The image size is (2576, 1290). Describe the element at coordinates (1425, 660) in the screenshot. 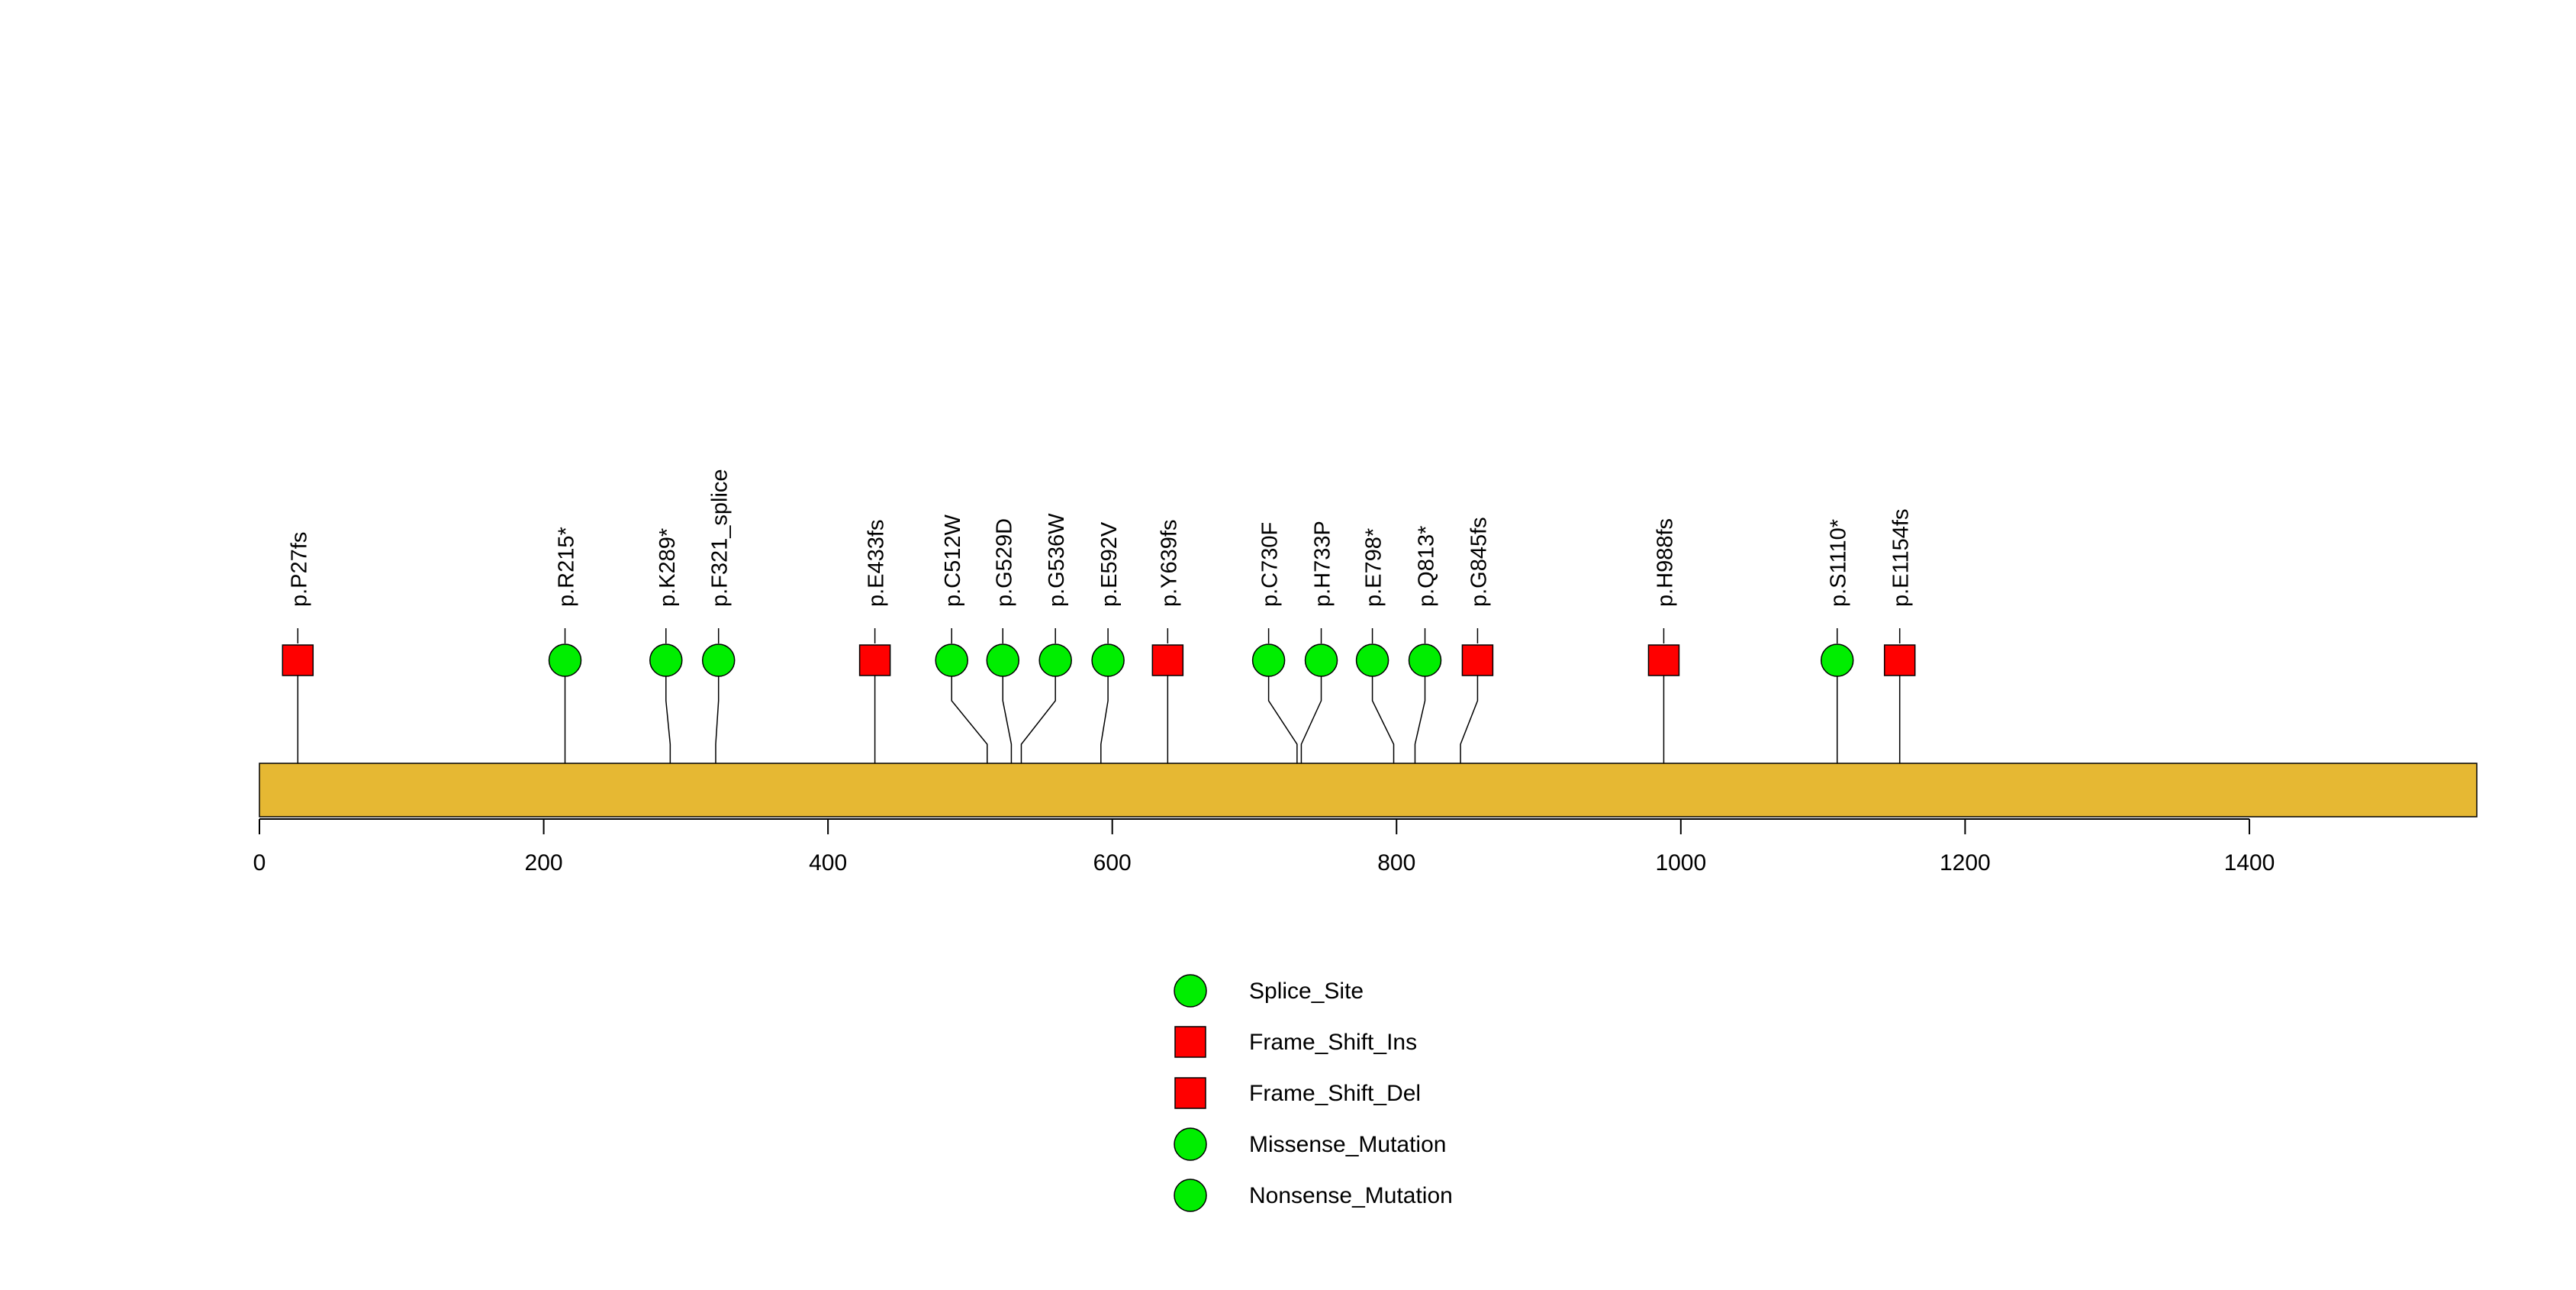

I see `marker-p-q813` at that location.